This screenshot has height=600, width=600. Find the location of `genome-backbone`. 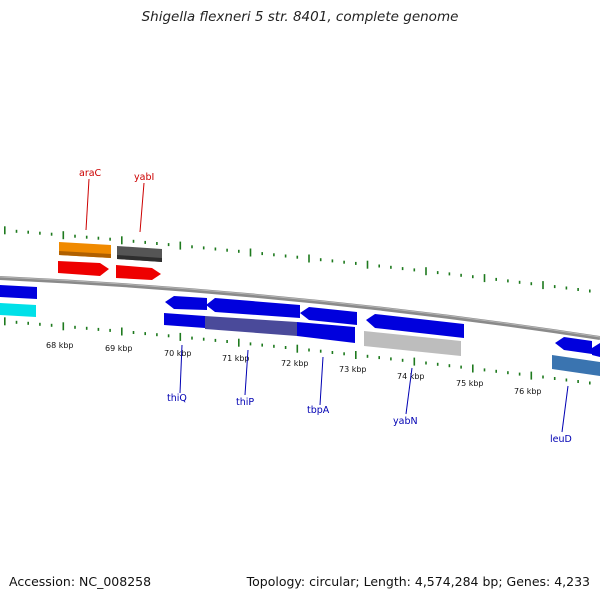

genome-backbone is located at coordinates (300, 308).